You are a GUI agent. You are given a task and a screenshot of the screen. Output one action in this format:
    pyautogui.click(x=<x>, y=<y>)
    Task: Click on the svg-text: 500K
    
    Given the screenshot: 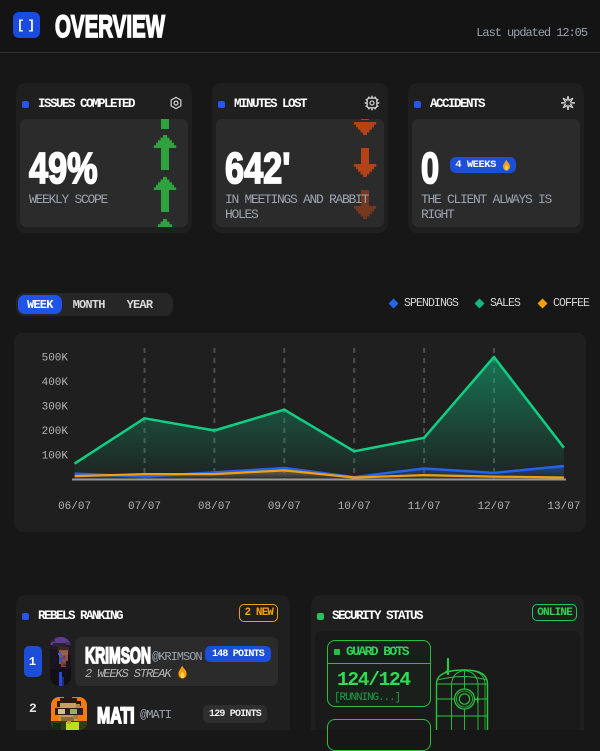 What is the action you would take?
    pyautogui.click(x=55, y=359)
    